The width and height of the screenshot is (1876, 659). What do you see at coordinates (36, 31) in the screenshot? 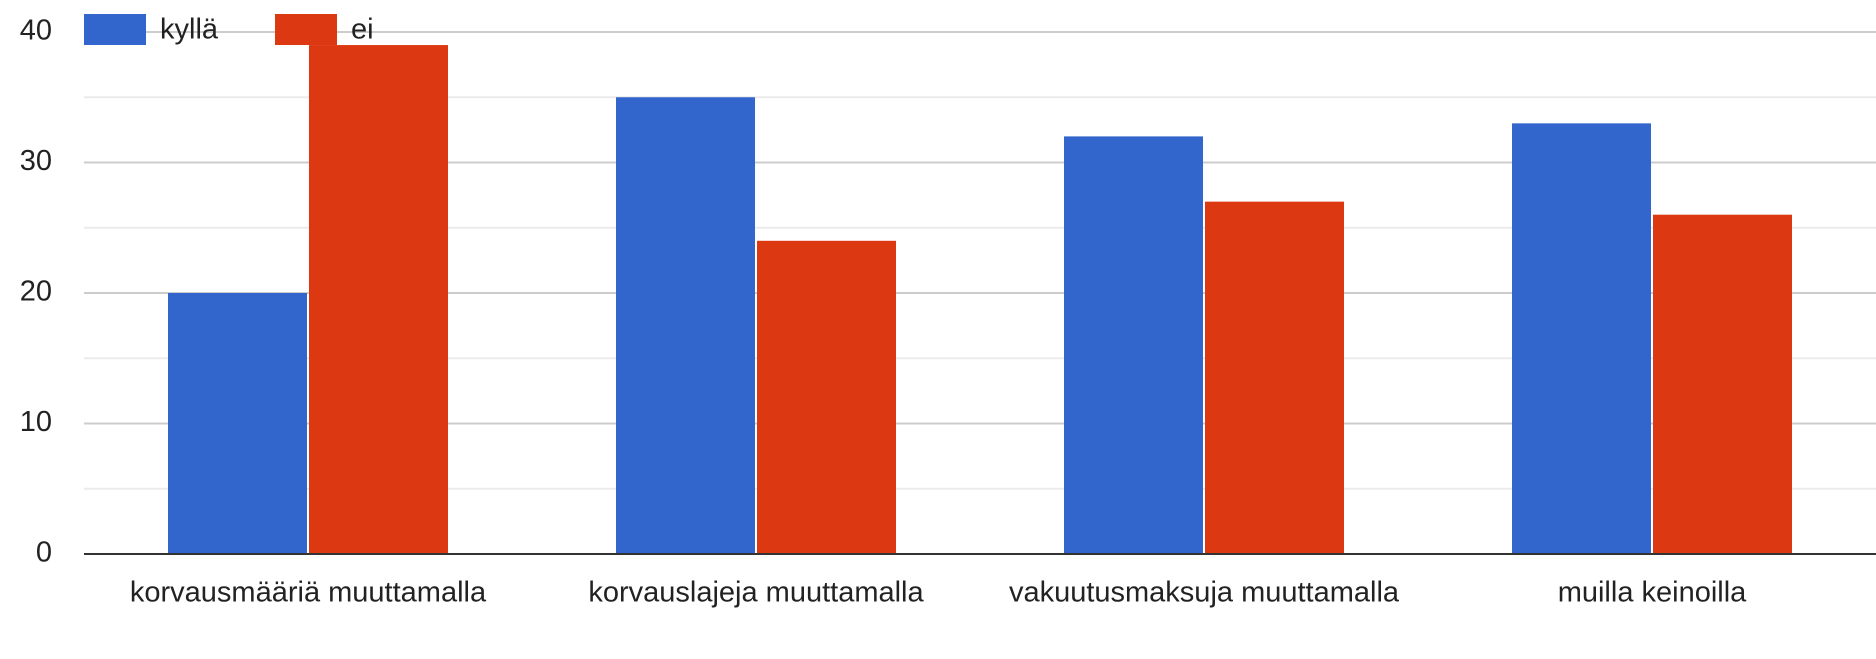
I see `y-tick-label: 40` at bounding box center [36, 31].